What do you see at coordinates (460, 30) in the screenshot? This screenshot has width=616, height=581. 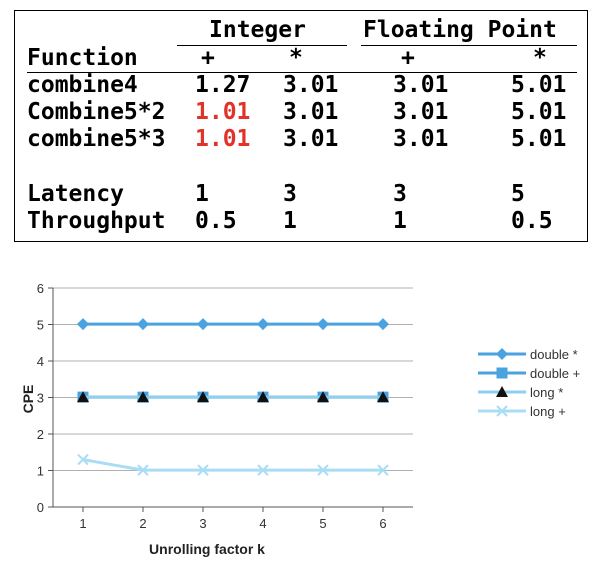 I see `floating-point-group-header: Floating Point` at bounding box center [460, 30].